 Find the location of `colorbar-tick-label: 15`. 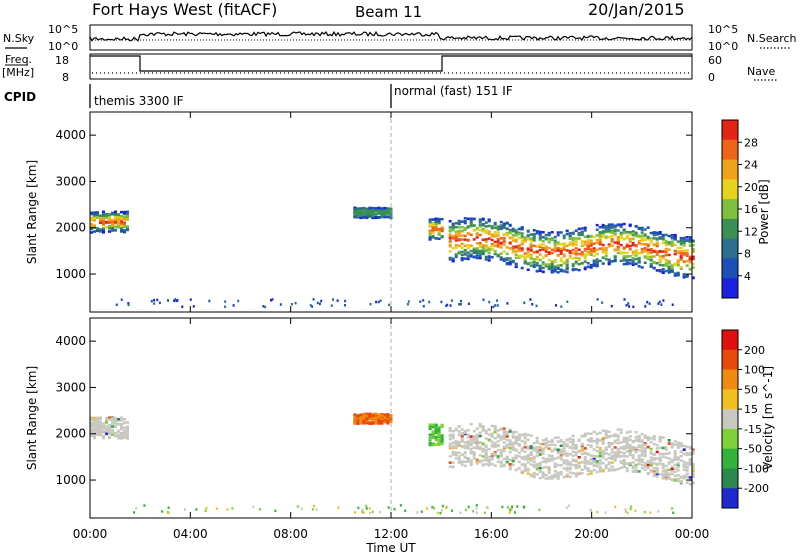

colorbar-tick-label: 15 is located at coordinates (751, 409).